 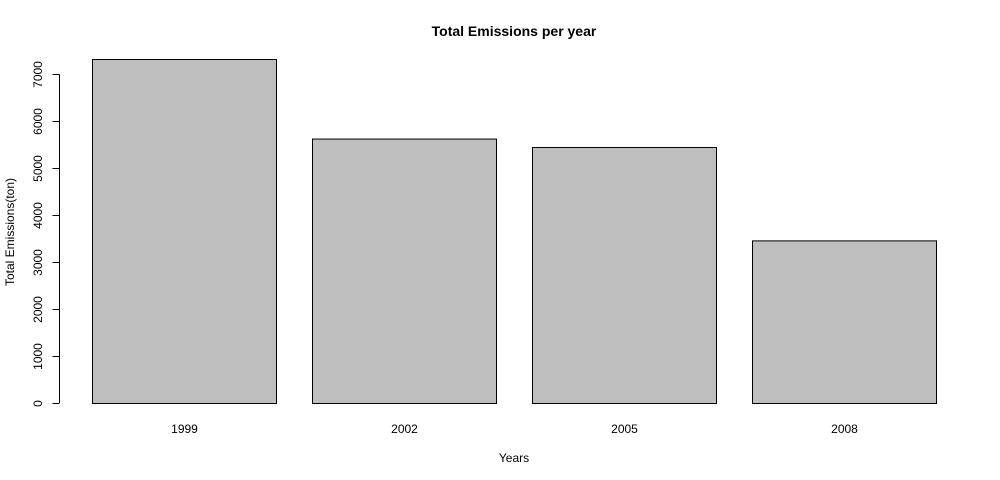 I want to click on bar-1999, so click(x=184, y=231).